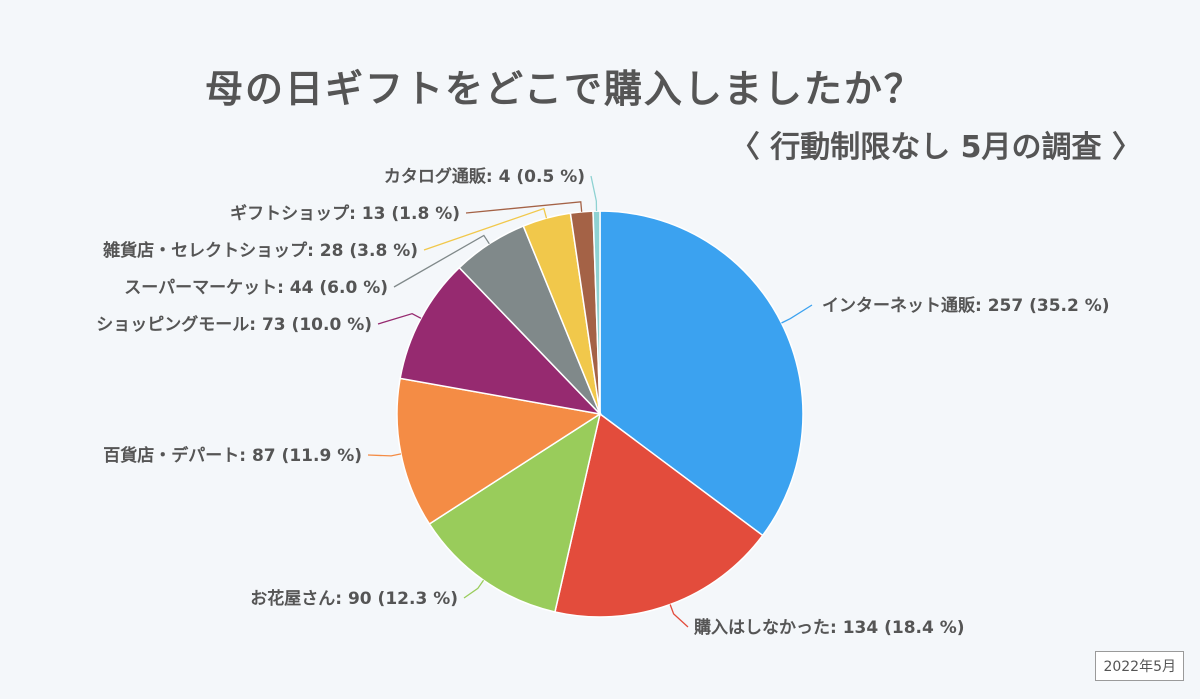 This screenshot has height=699, width=1200. Describe the element at coordinates (829, 627) in the screenshot. I see `slice-label: 購入はしなかった: 134 (18.4 %)` at that location.